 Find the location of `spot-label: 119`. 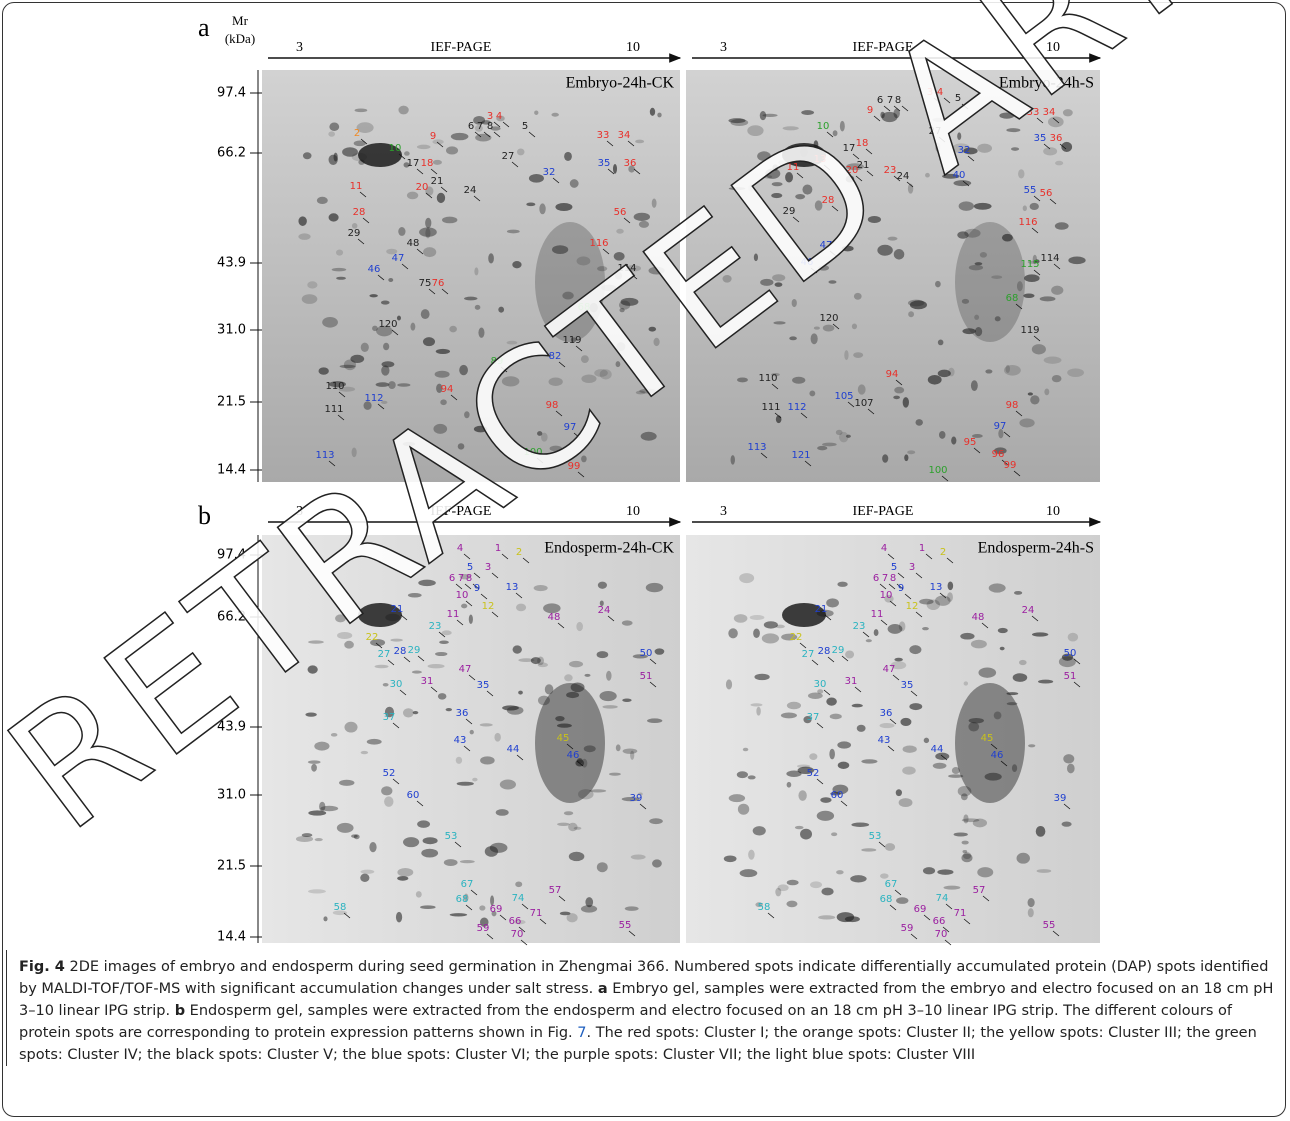

spot-label: 119 is located at coordinates (1029, 330).